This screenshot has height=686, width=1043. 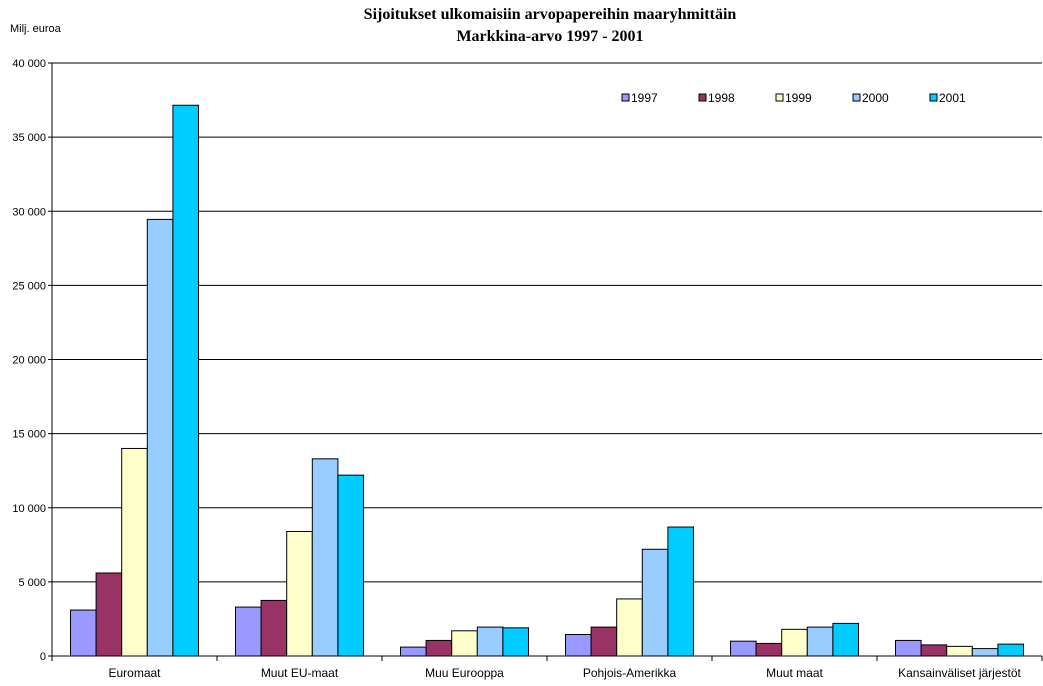 What do you see at coordinates (29, 286) in the screenshot?
I see `y-tick-label: 25 000` at bounding box center [29, 286].